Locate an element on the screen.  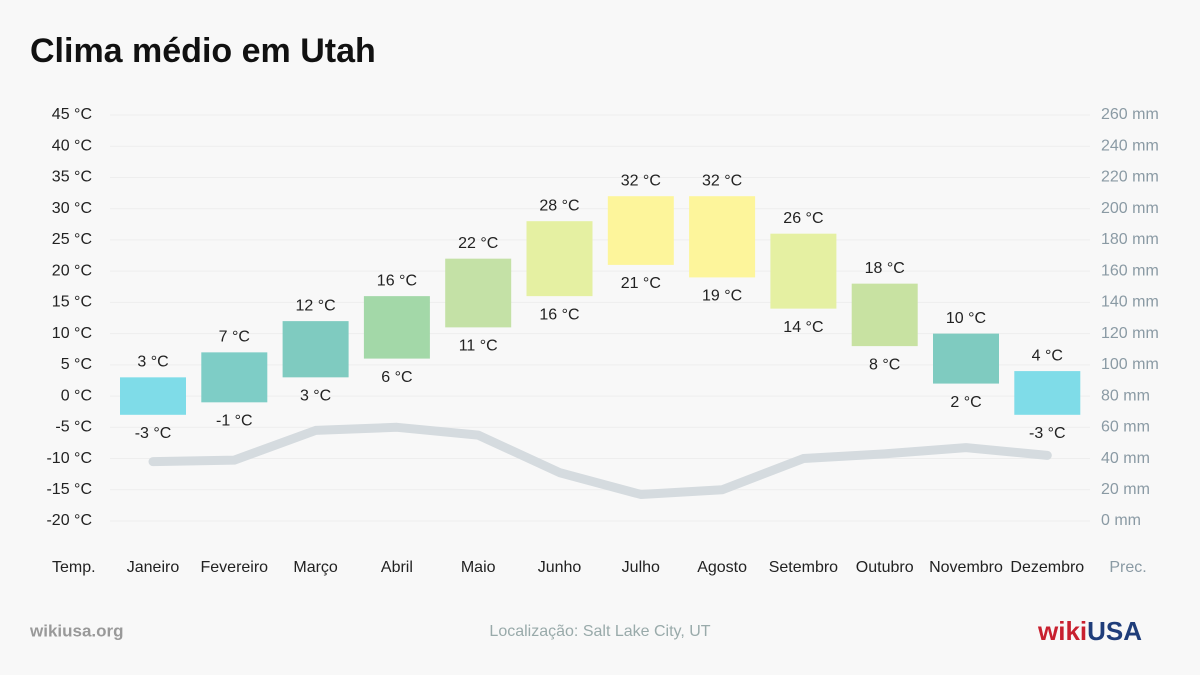
max-label: 4 °C is located at coordinates (1047, 355).